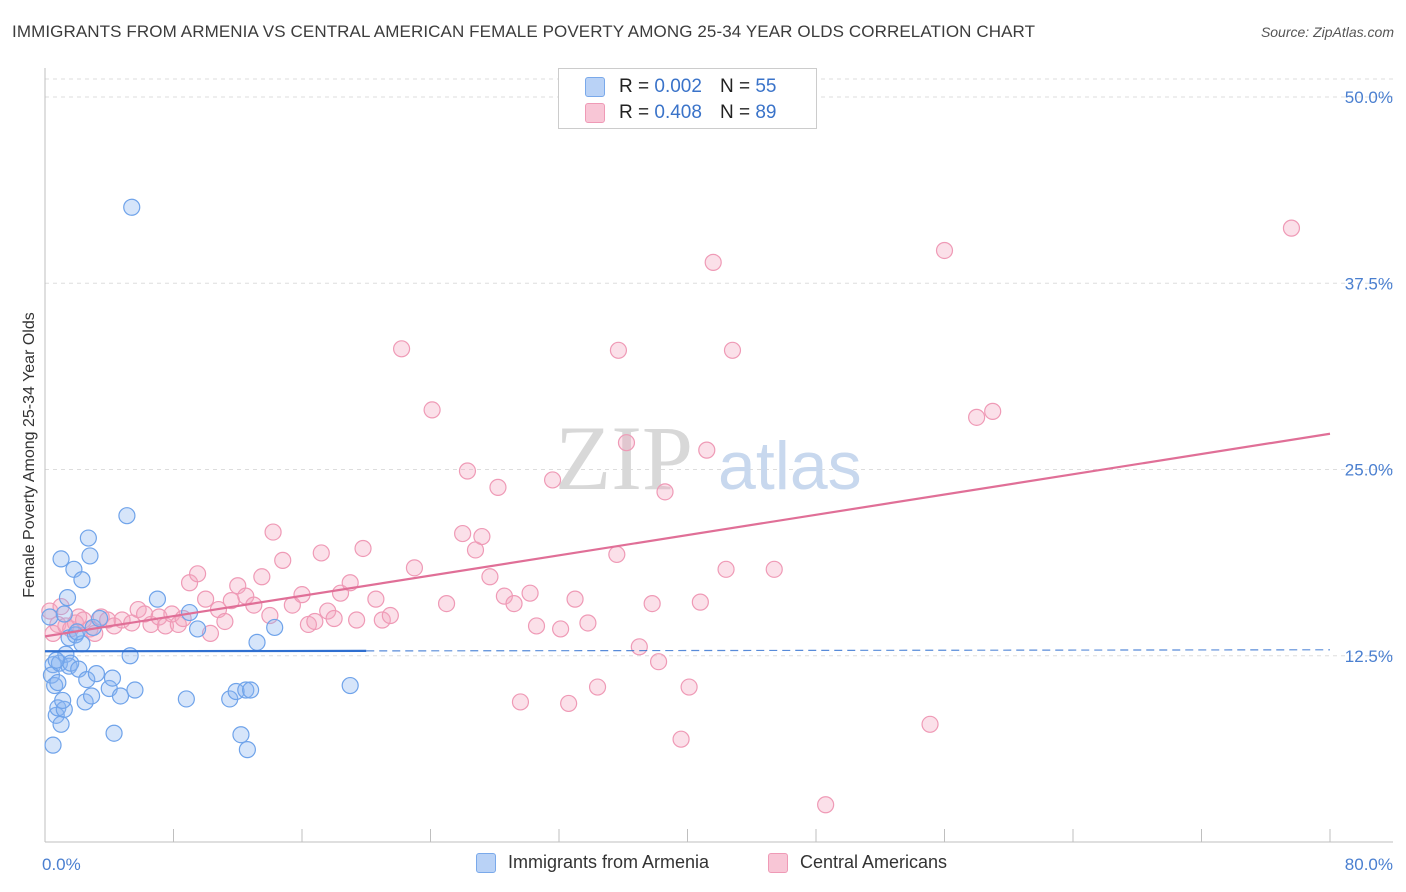  What do you see at coordinates (595, 113) in the screenshot?
I see `legend-swatch-pink` at bounding box center [595, 113].